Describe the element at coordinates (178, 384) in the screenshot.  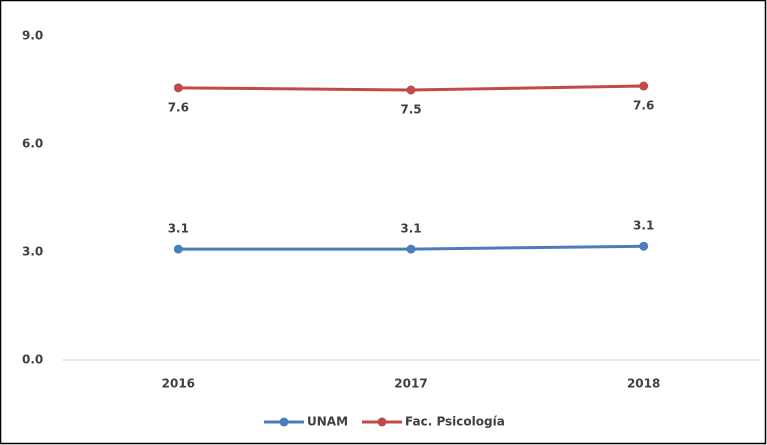
I see `x-tick-label: 2016` at that location.